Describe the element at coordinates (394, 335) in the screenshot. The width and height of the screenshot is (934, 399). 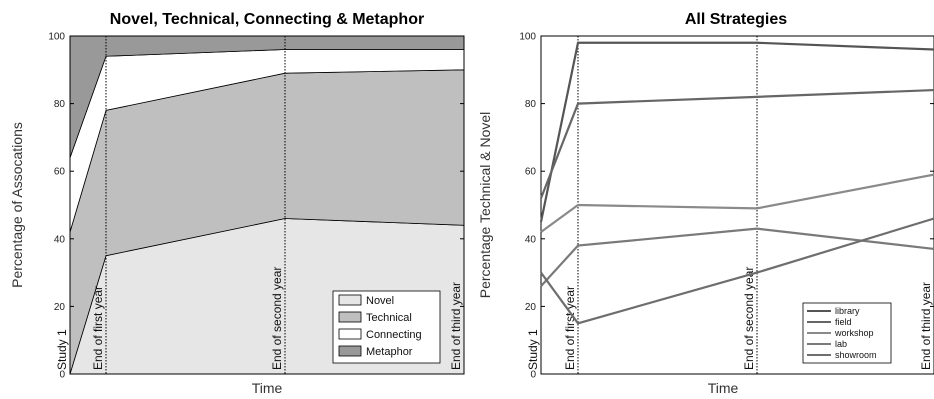
I see `legend-label-connecting: Connecting` at that location.